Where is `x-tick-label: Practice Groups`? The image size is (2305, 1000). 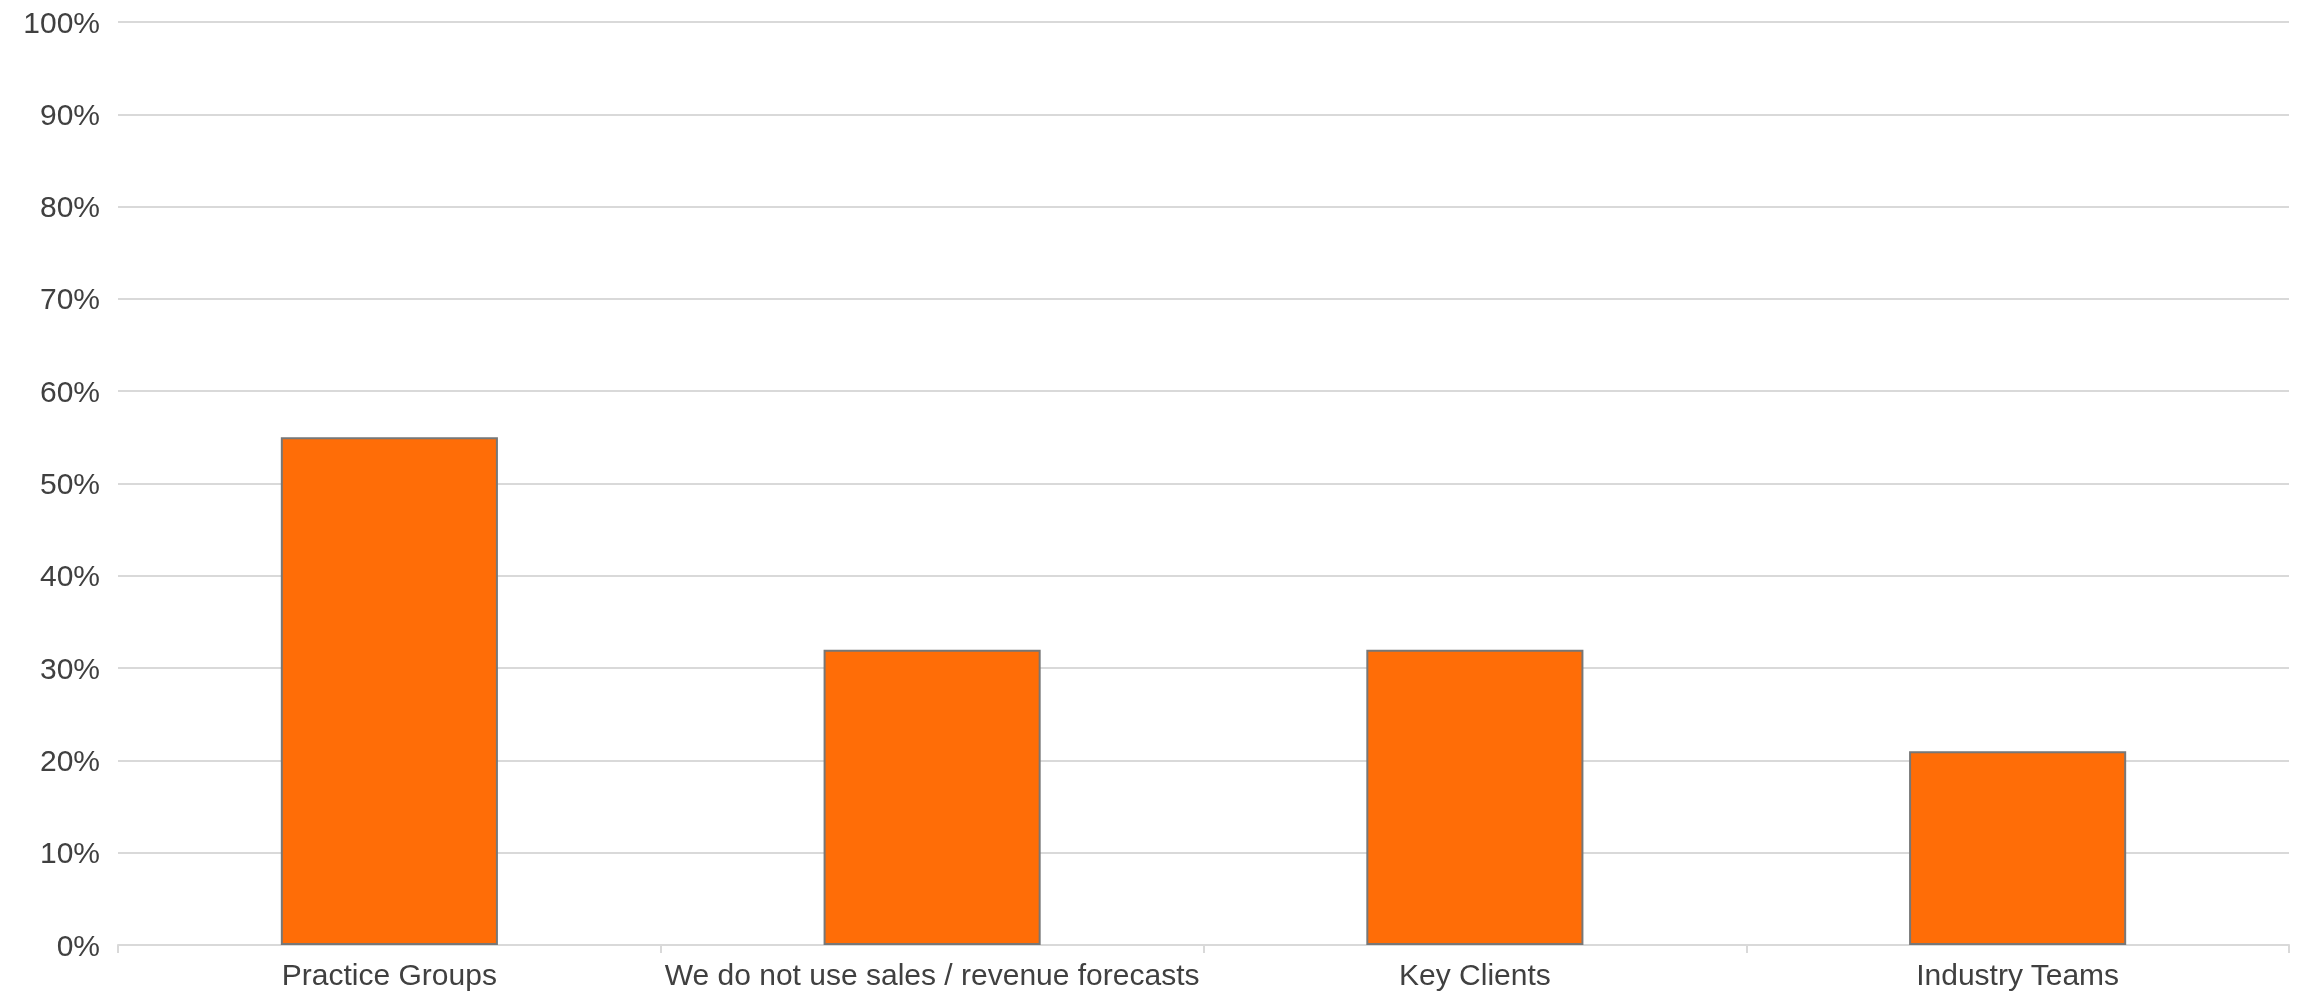
x-tick-label: Practice Groups is located at coordinates (389, 974).